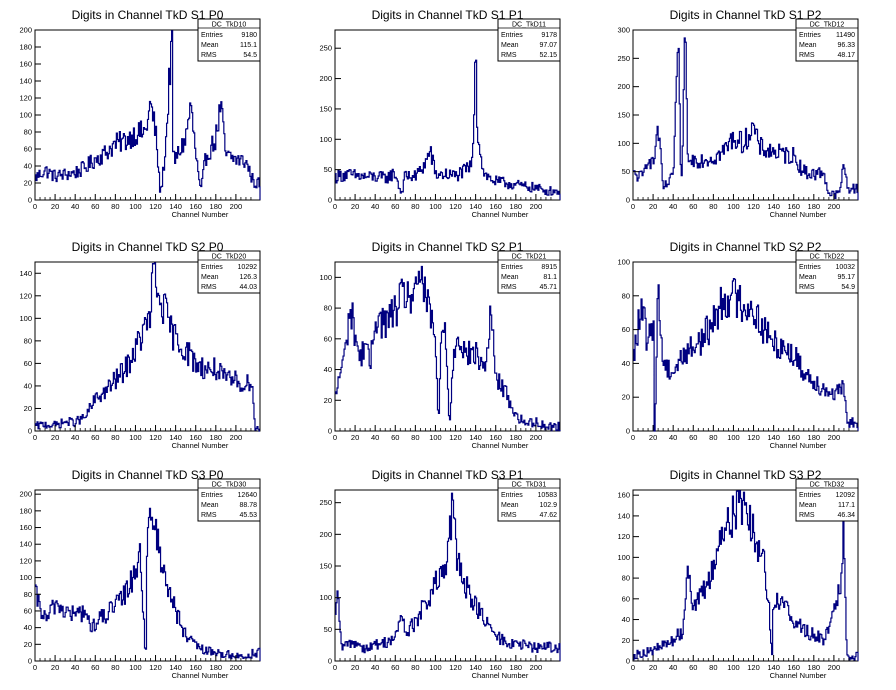  I want to click on stats-name: DC_TkD10, so click(229, 25).